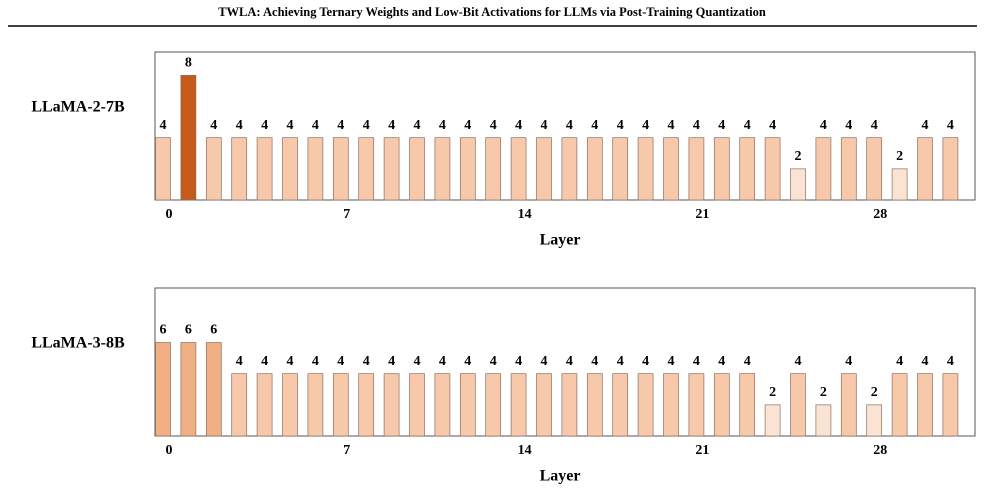 The width and height of the screenshot is (985, 496). What do you see at coordinates (880, 450) in the screenshot?
I see `x-tick-label: 28` at bounding box center [880, 450].